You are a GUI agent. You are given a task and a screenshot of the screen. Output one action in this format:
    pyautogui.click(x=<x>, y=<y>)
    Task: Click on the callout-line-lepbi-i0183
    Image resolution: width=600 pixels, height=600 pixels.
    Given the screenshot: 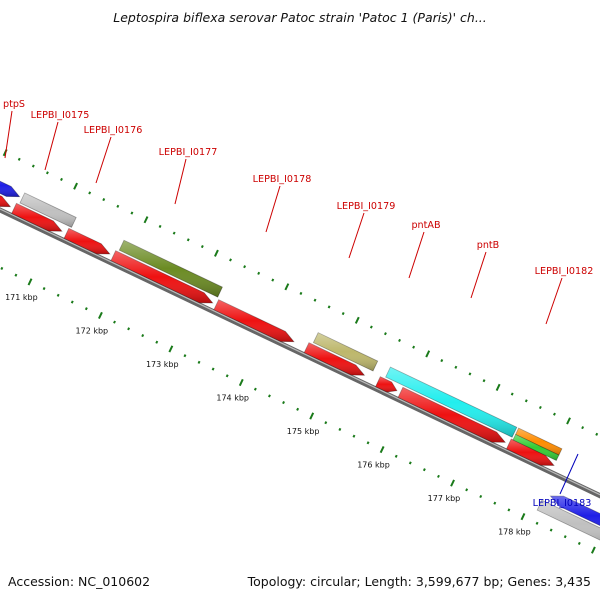 What is the action you would take?
    pyautogui.click(x=569, y=474)
    